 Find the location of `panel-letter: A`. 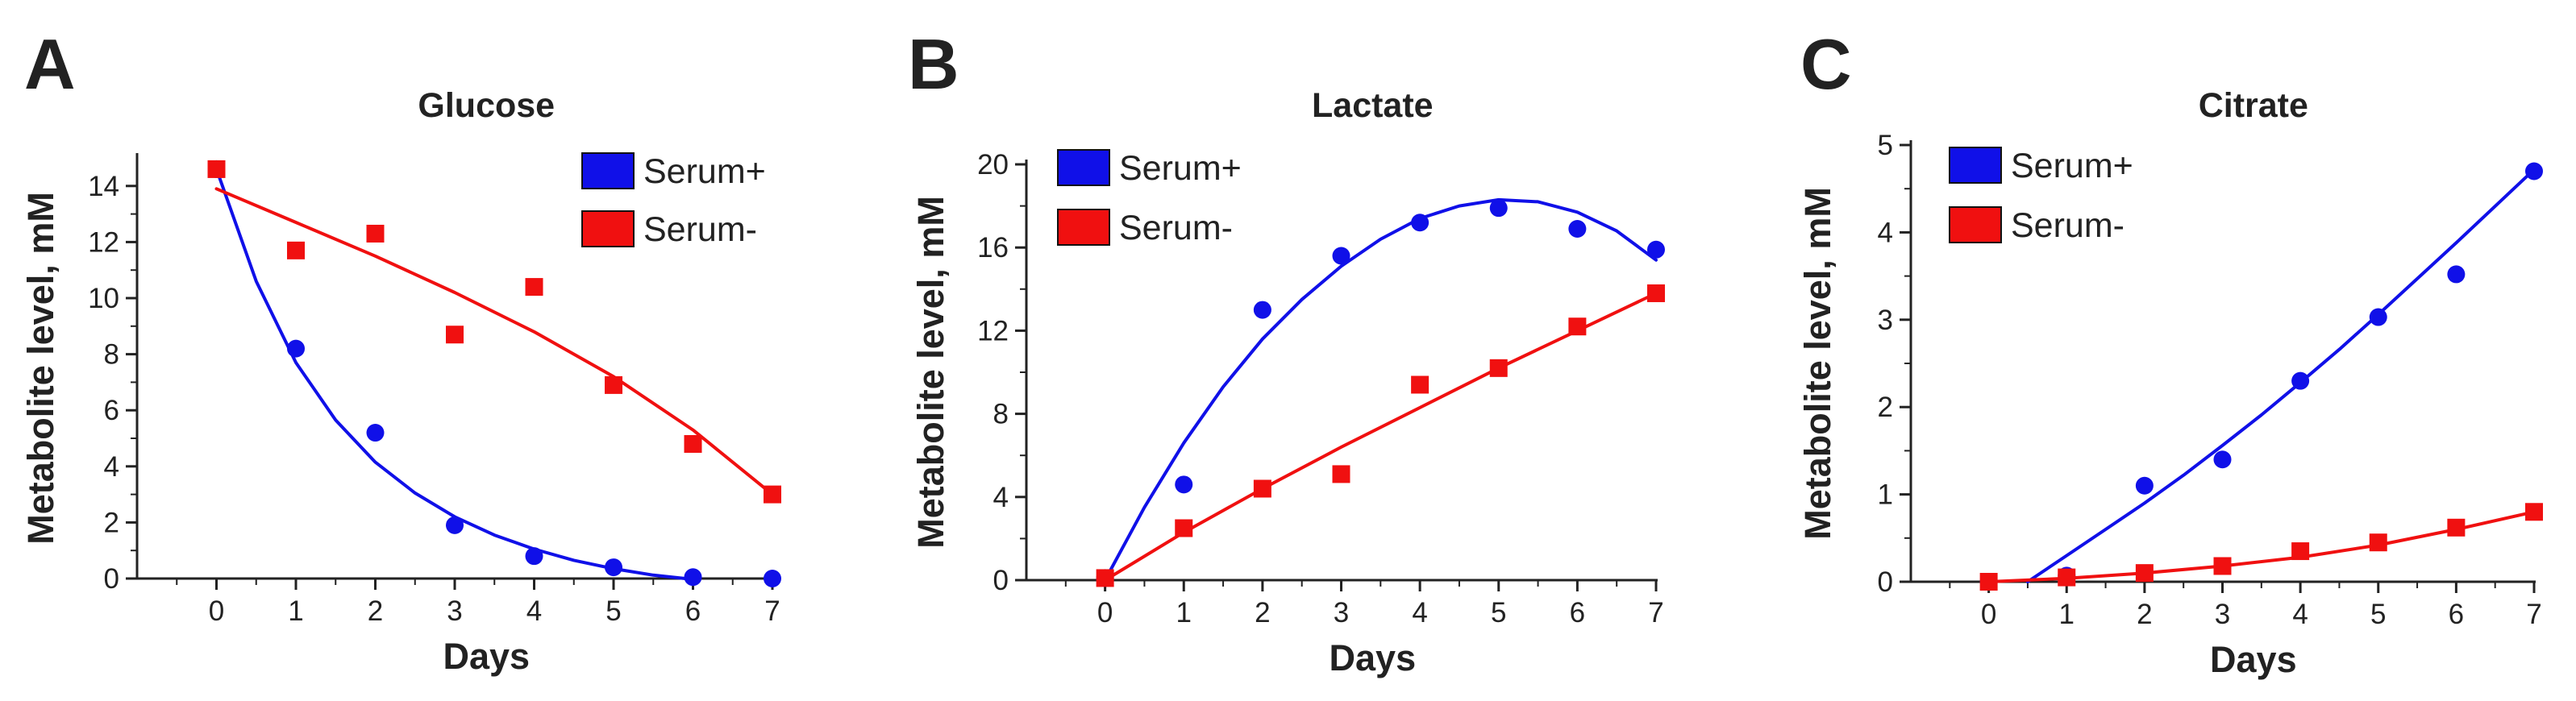

panel-letter: A is located at coordinates (50, 64).